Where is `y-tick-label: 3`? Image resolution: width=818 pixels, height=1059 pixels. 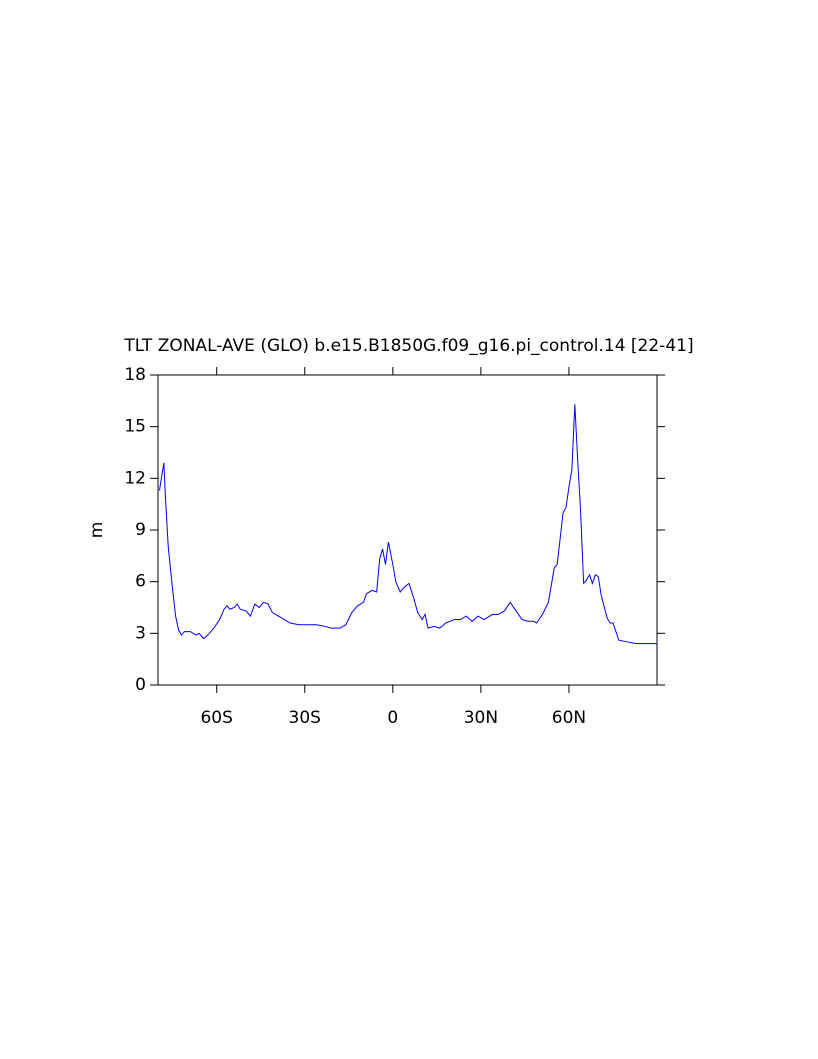 y-tick-label: 3 is located at coordinates (140, 633).